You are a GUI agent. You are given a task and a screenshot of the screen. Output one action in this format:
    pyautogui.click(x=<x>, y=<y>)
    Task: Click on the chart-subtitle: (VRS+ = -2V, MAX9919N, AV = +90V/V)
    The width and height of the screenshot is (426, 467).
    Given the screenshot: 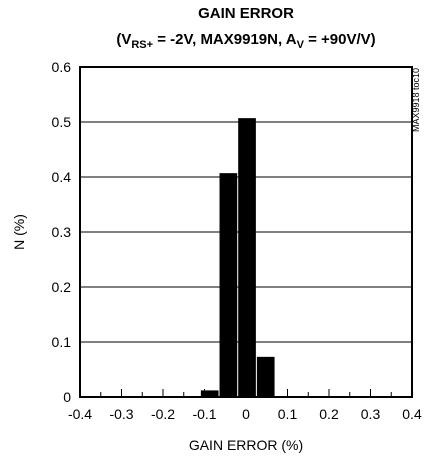 What is the action you would take?
    pyautogui.click(x=245, y=41)
    